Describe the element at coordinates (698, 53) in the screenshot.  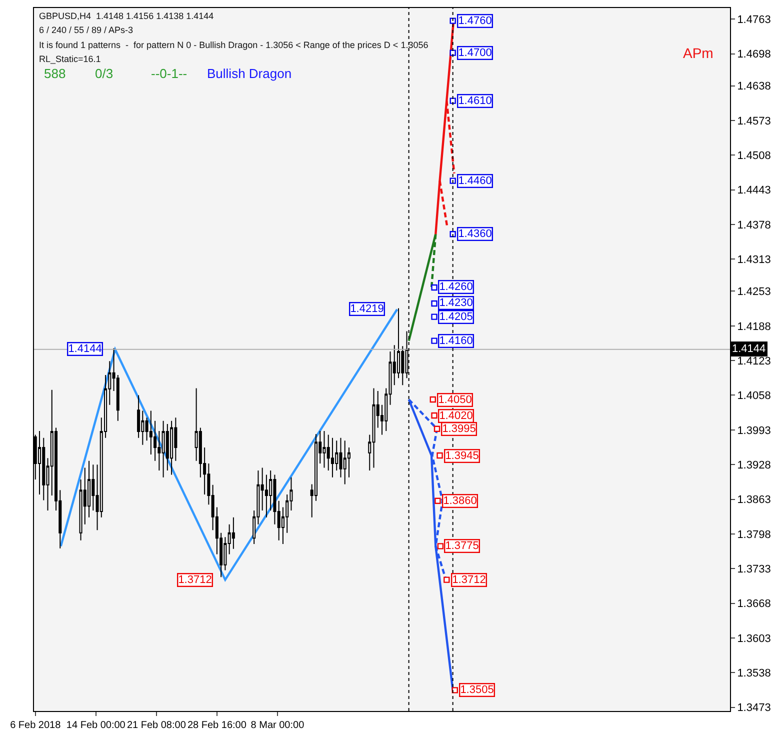
I see `annotation: APm` at that location.